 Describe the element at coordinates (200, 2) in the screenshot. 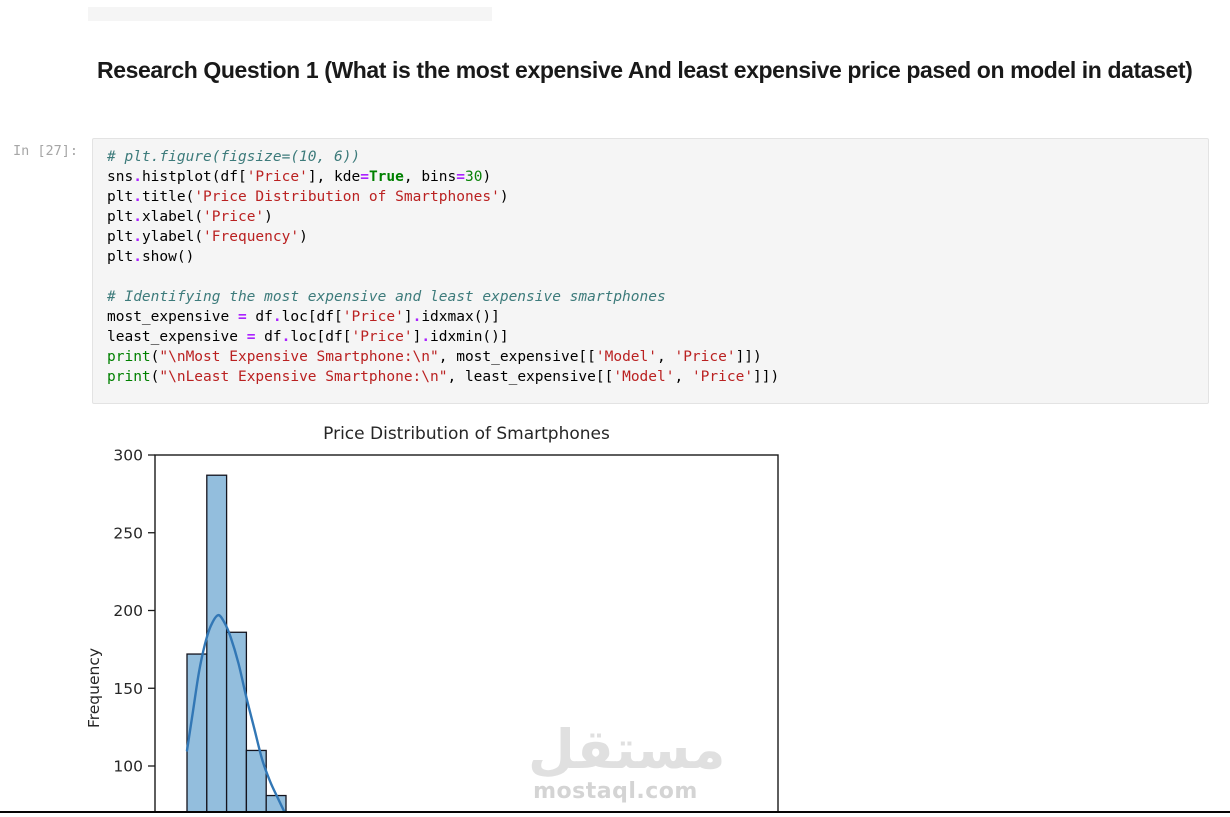

I see `table-cell: 1015.000000` at that location.